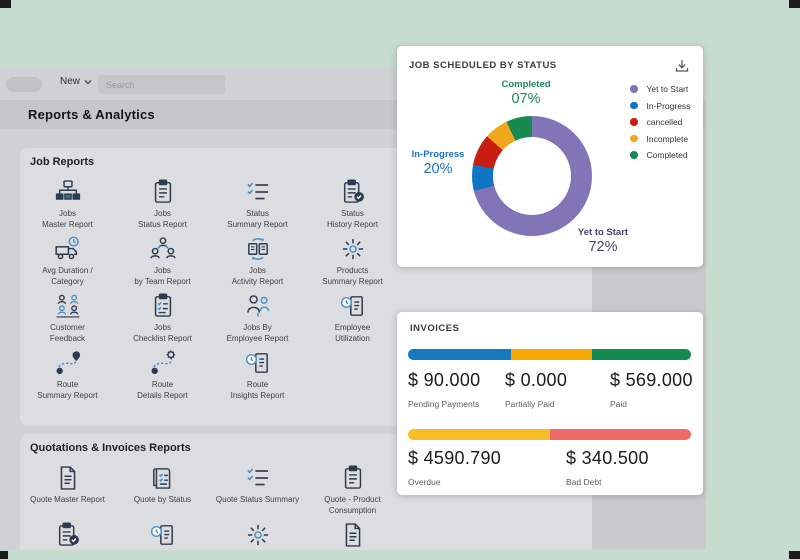 This screenshot has width=800, height=560. What do you see at coordinates (162, 535) in the screenshot?
I see `report-item: Invoice Status History` at bounding box center [162, 535].